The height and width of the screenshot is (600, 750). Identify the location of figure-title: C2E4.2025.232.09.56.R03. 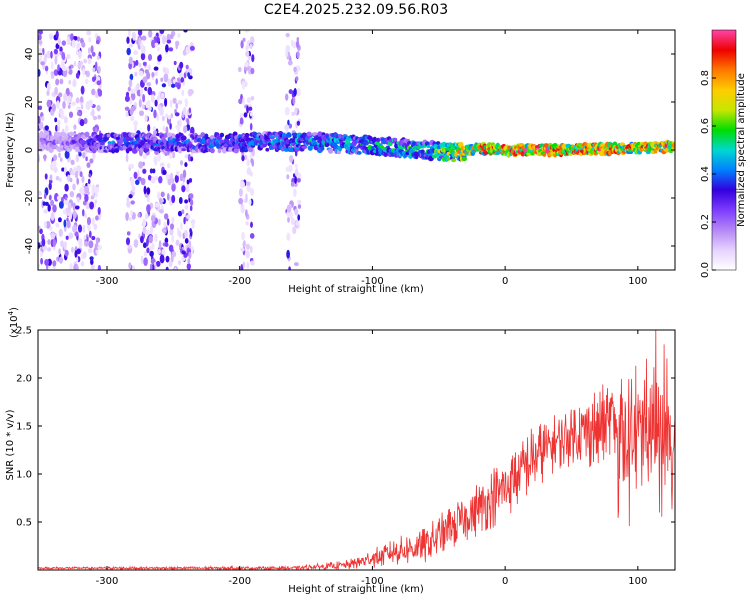
(356, 10).